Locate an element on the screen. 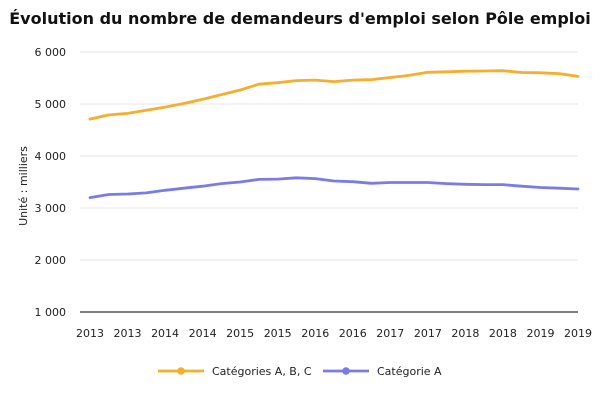 The width and height of the screenshot is (600, 400). y-tick-label: 3 000 is located at coordinates (51, 208).